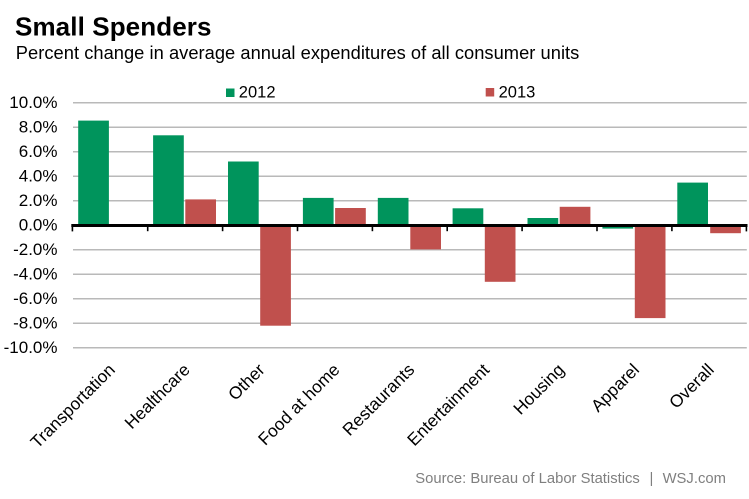 The image size is (749, 499). I want to click on svg-text: 6.0%, so click(38, 151).